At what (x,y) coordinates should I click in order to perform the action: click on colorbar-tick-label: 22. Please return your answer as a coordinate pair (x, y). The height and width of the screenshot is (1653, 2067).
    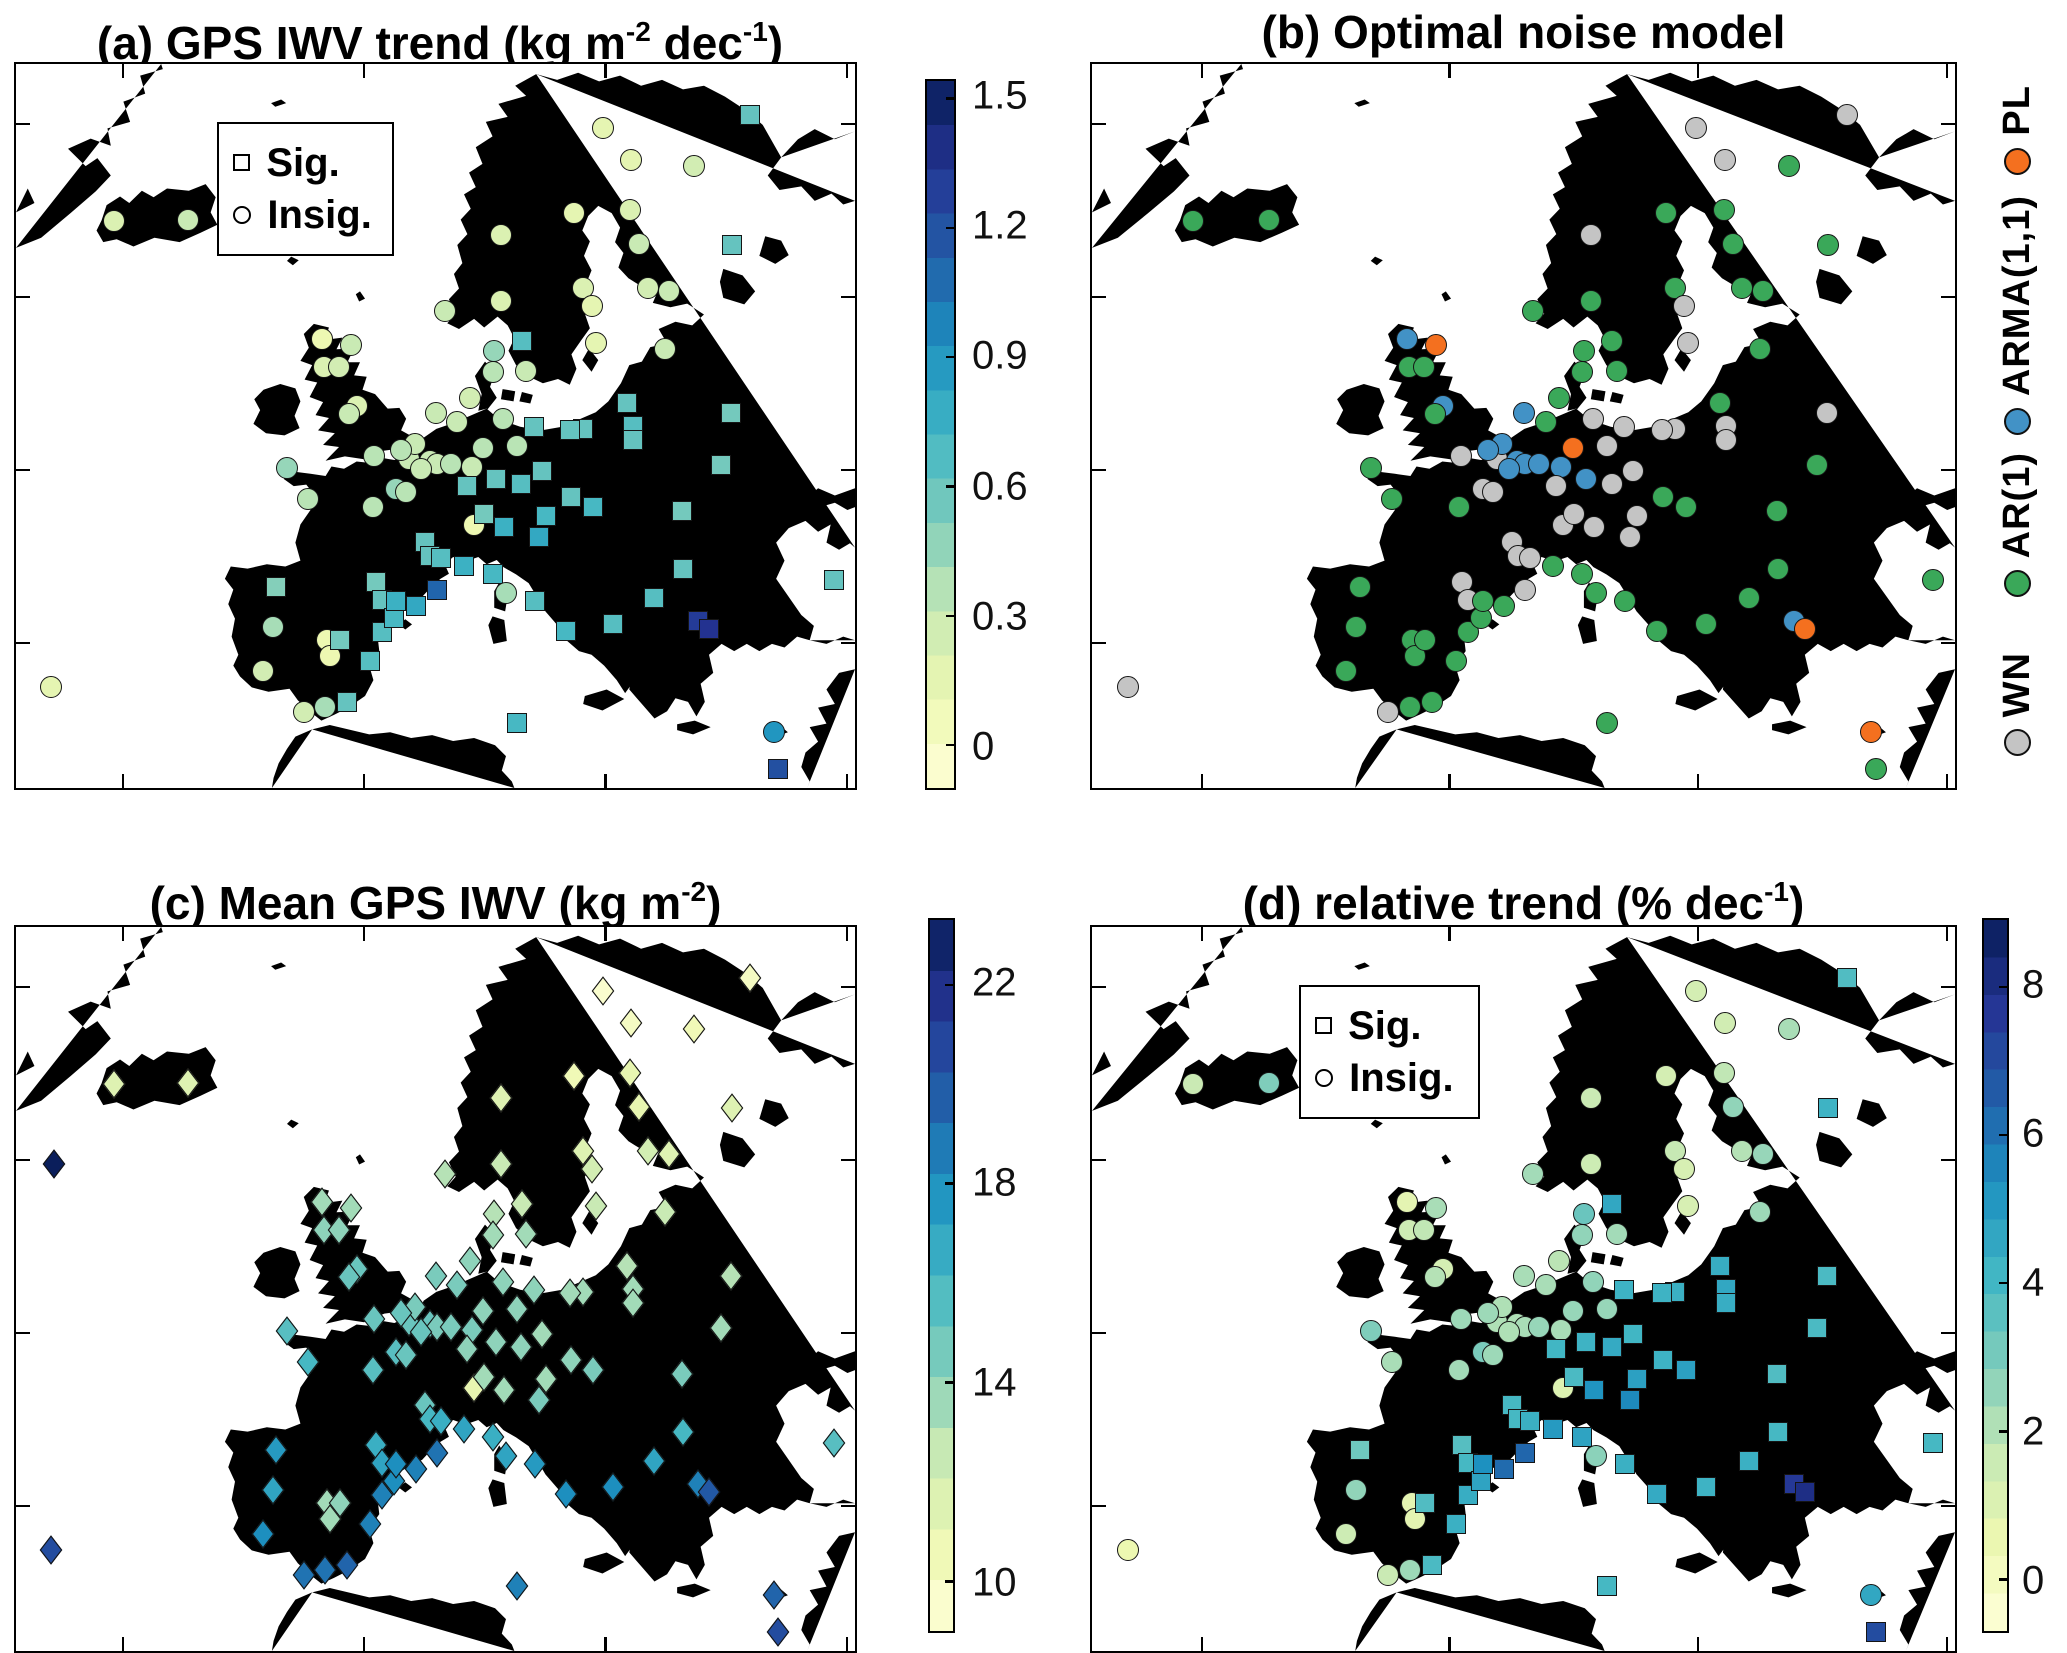
    Looking at the image, I should click on (994, 982).